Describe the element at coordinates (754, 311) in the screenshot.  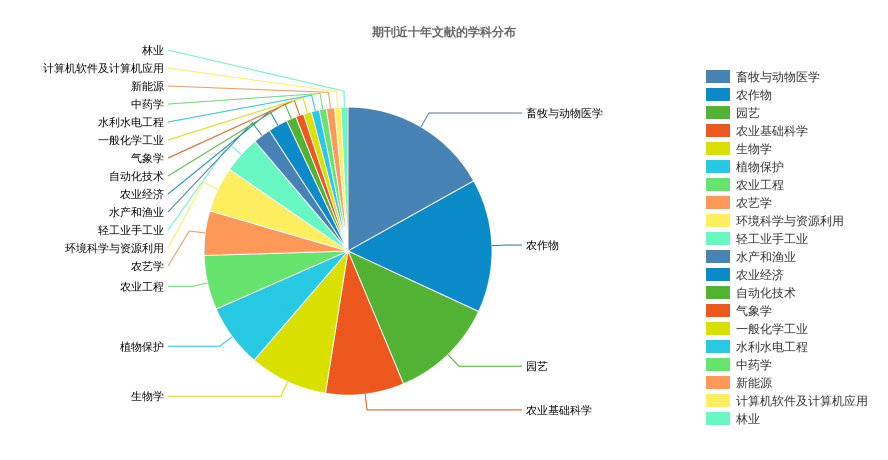
I see `legend-label: 气象学` at that location.